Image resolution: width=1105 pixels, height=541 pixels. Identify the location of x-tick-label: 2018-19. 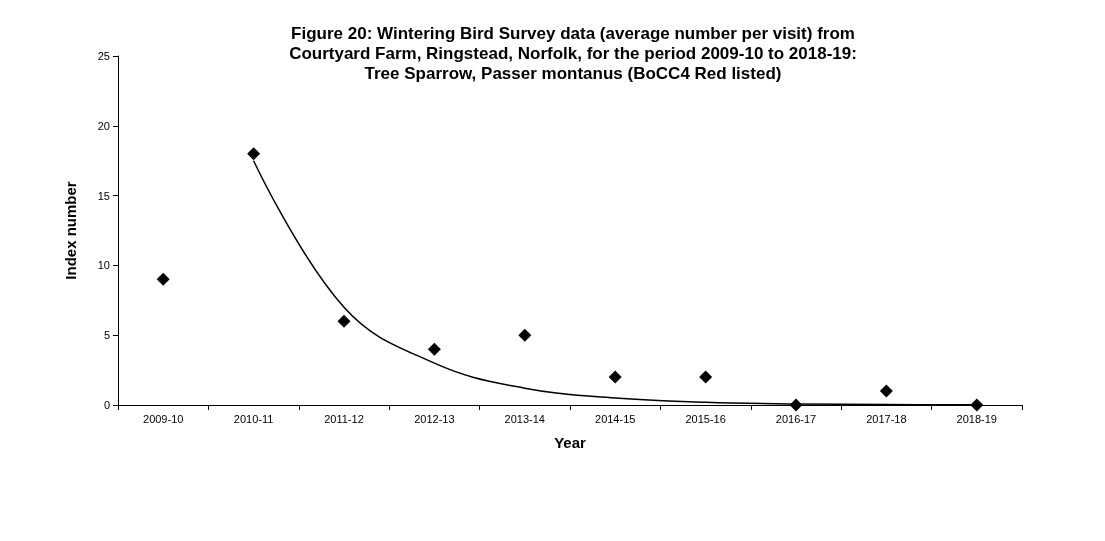
(976, 418).